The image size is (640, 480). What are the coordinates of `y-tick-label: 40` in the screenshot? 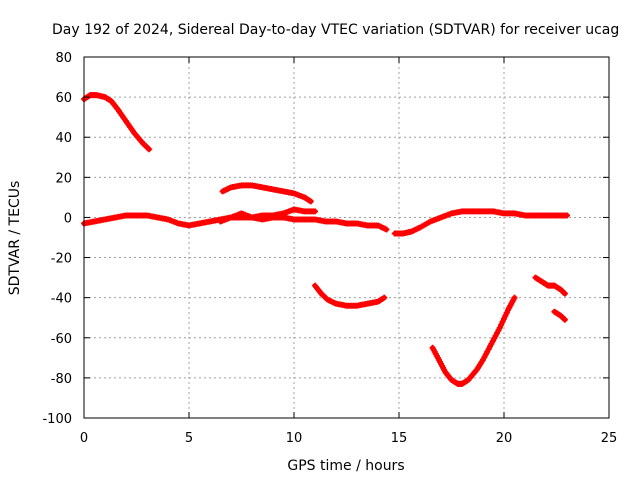 It's located at (63, 138).